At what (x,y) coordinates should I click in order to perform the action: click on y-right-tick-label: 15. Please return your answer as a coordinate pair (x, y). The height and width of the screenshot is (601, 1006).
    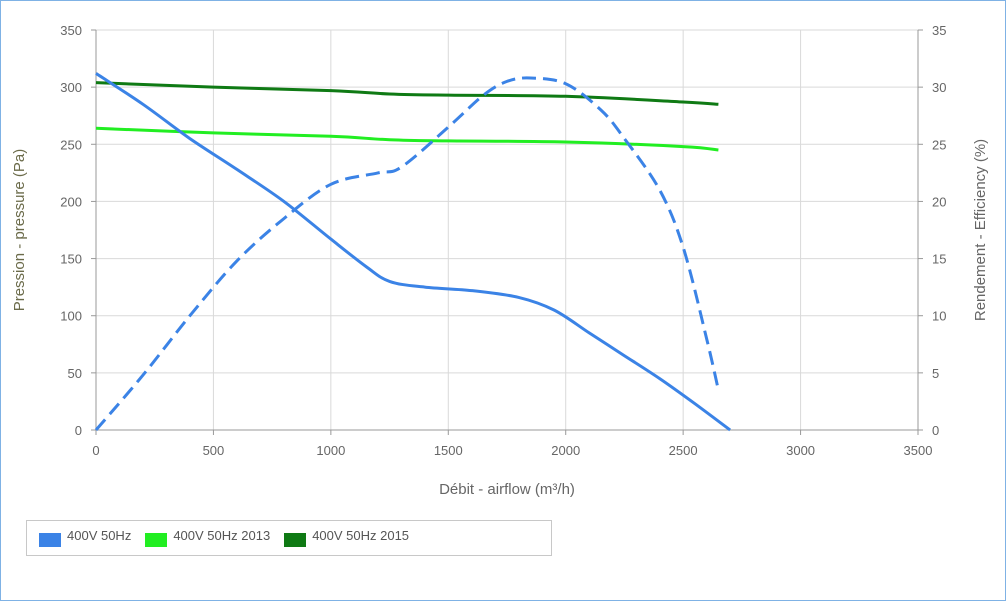
    Looking at the image, I should click on (939, 259).